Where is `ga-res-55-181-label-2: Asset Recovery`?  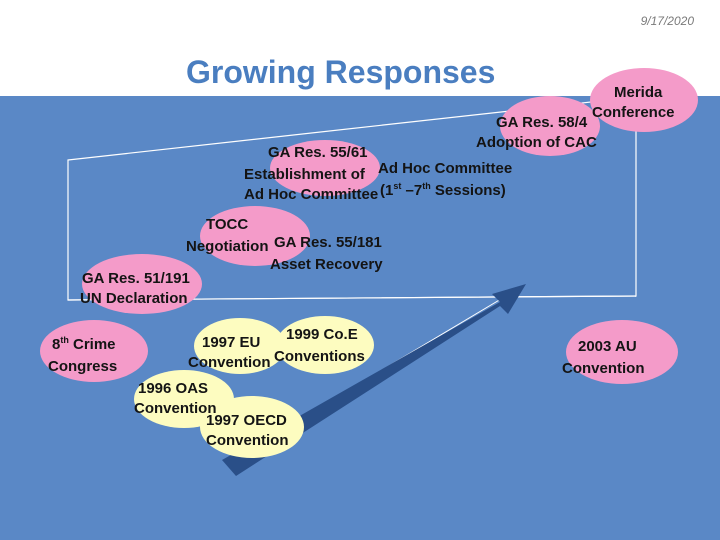 ga-res-55-181-label-2: Asset Recovery is located at coordinates (326, 264).